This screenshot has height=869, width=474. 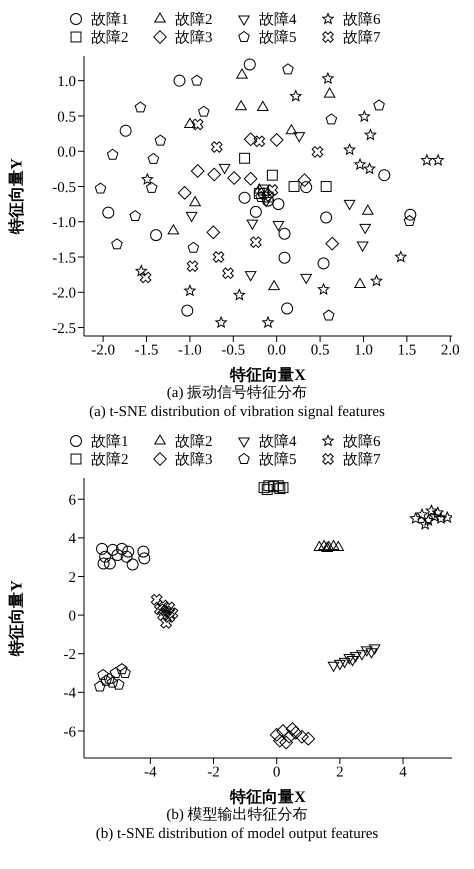 What do you see at coordinates (277, 37) in the screenshot?
I see `legend-label: 故障5` at bounding box center [277, 37].